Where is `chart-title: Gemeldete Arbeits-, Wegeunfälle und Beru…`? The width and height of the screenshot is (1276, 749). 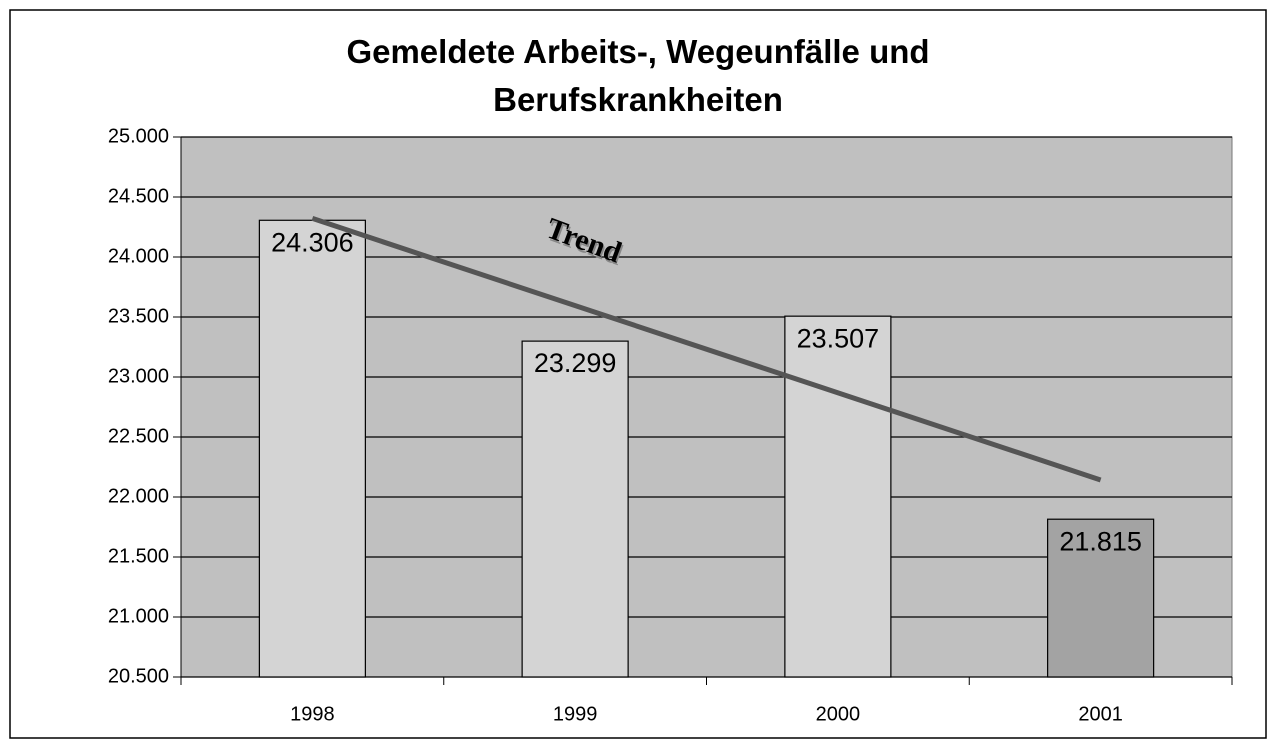
chart-title: Gemeldete Arbeits-, Wegeunfälle und Beru… is located at coordinates (638, 75).